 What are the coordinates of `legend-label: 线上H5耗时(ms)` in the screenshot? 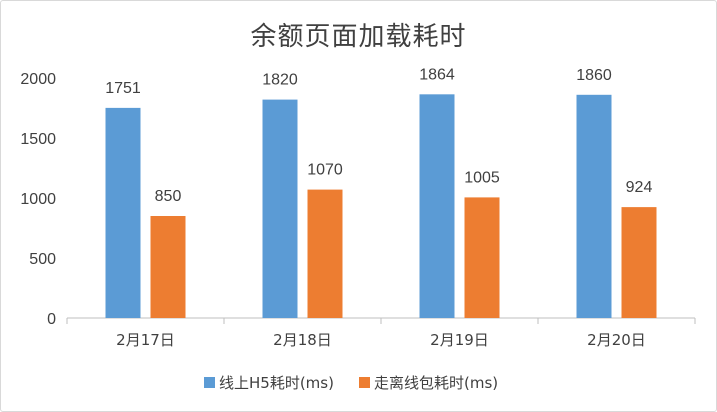 It's located at (276, 383).